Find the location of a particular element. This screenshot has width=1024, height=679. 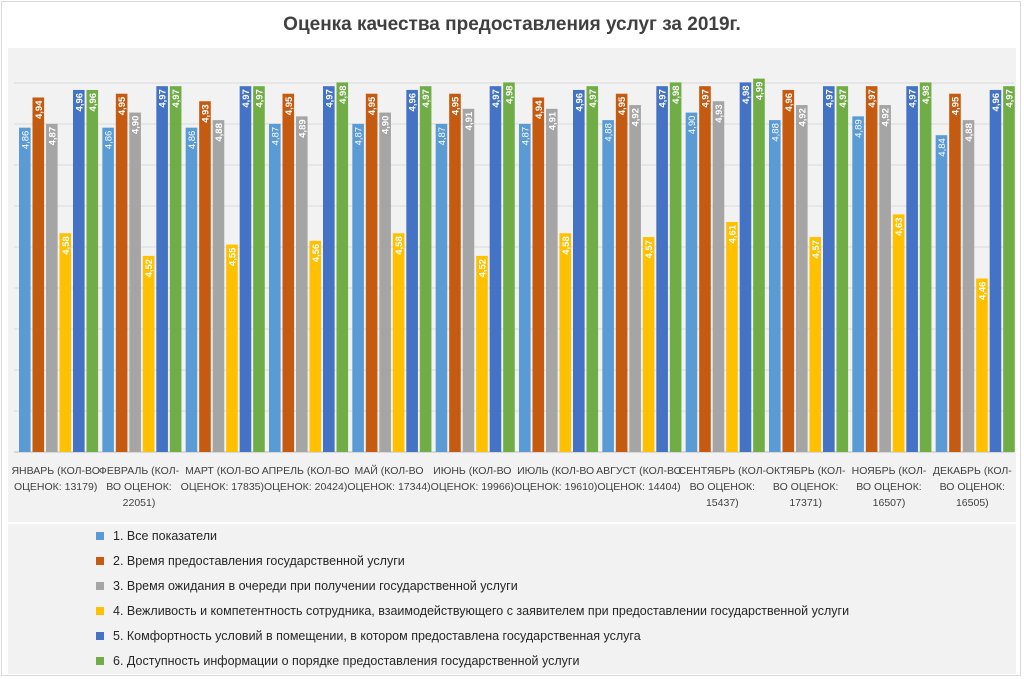

legend-label: 1. Все показатели is located at coordinates (165, 536).